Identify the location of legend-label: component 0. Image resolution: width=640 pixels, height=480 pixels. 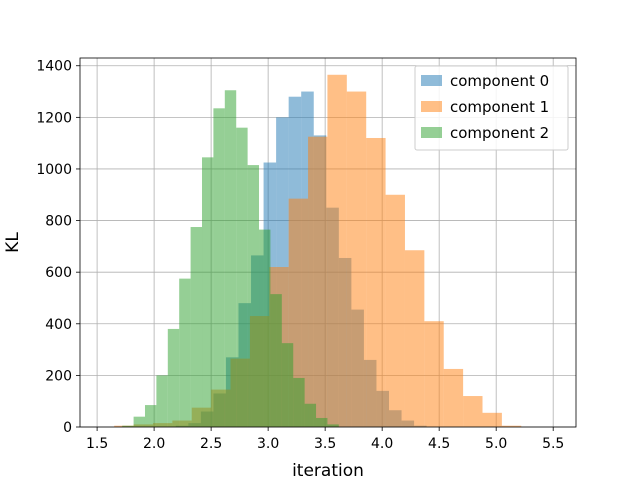
(499, 81).